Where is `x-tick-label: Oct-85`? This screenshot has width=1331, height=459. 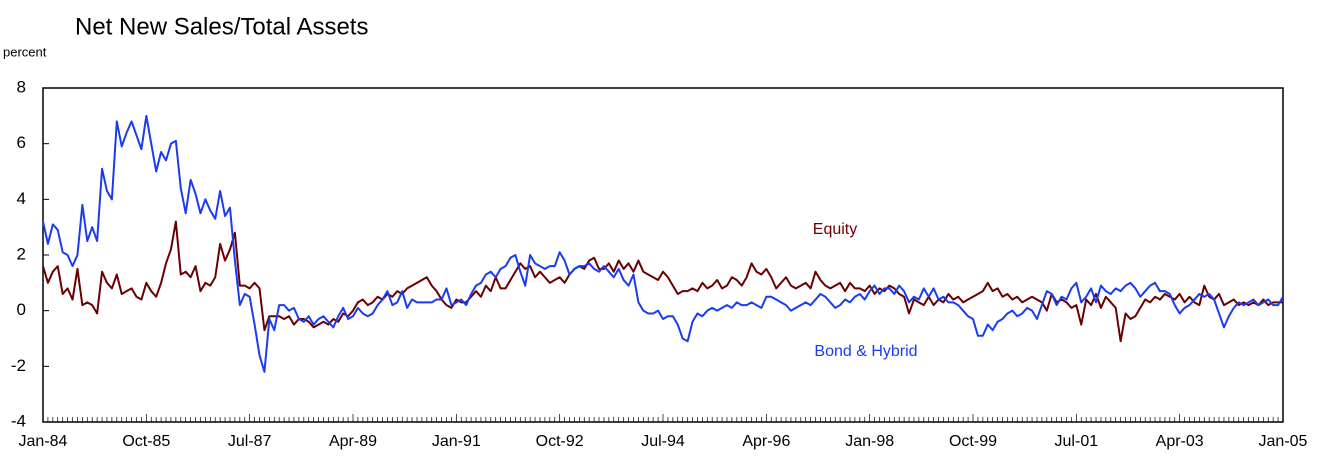 x-tick-label: Oct-85 is located at coordinates (146, 441).